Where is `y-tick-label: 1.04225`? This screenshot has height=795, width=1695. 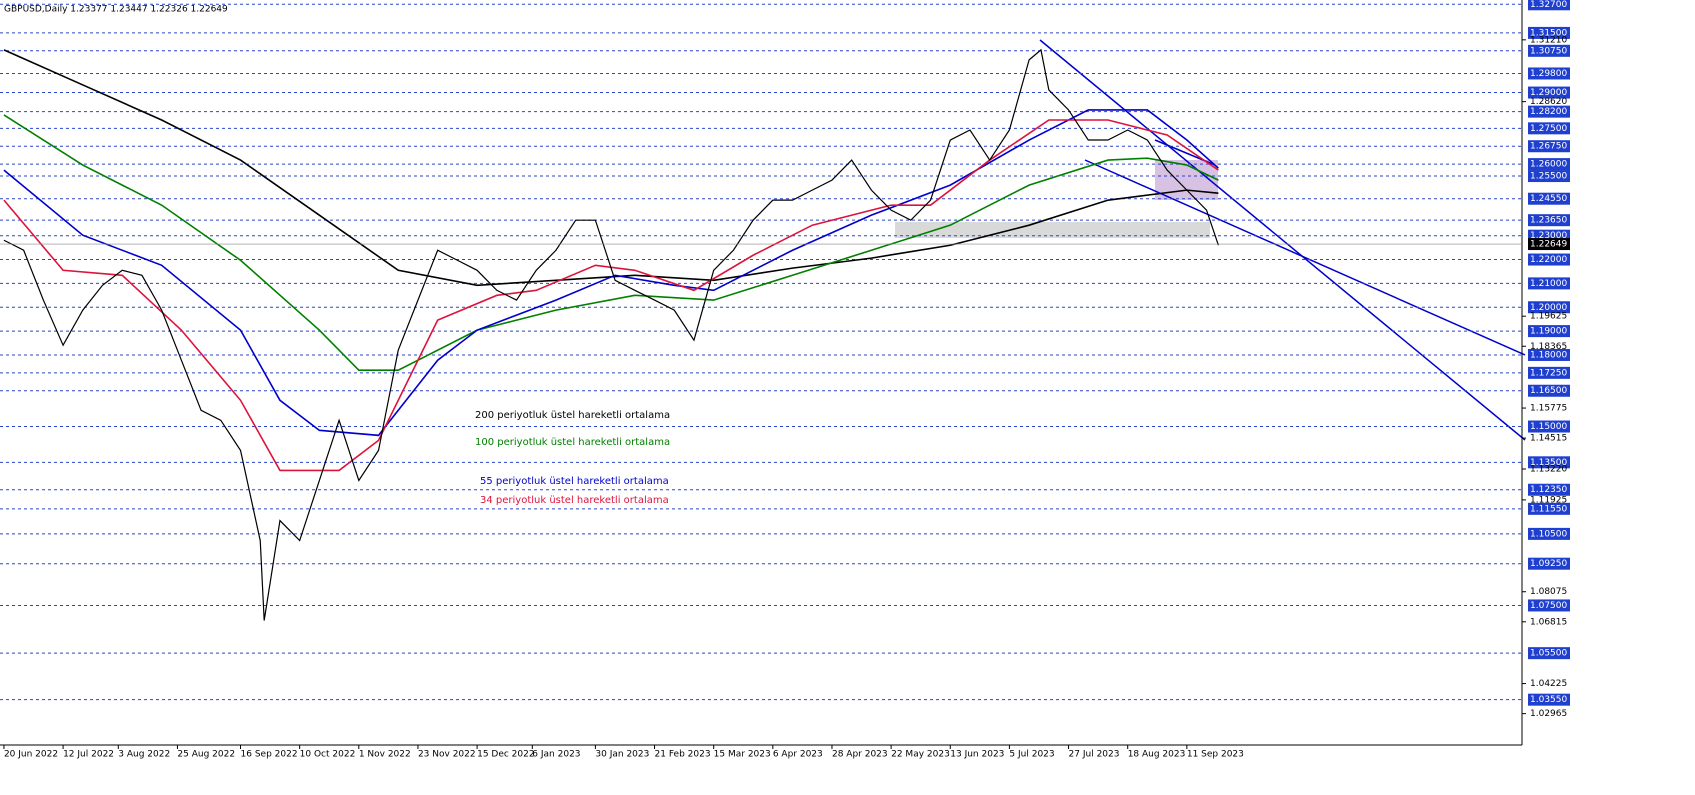
y-tick-label: 1.04225 is located at coordinates (1548, 684).